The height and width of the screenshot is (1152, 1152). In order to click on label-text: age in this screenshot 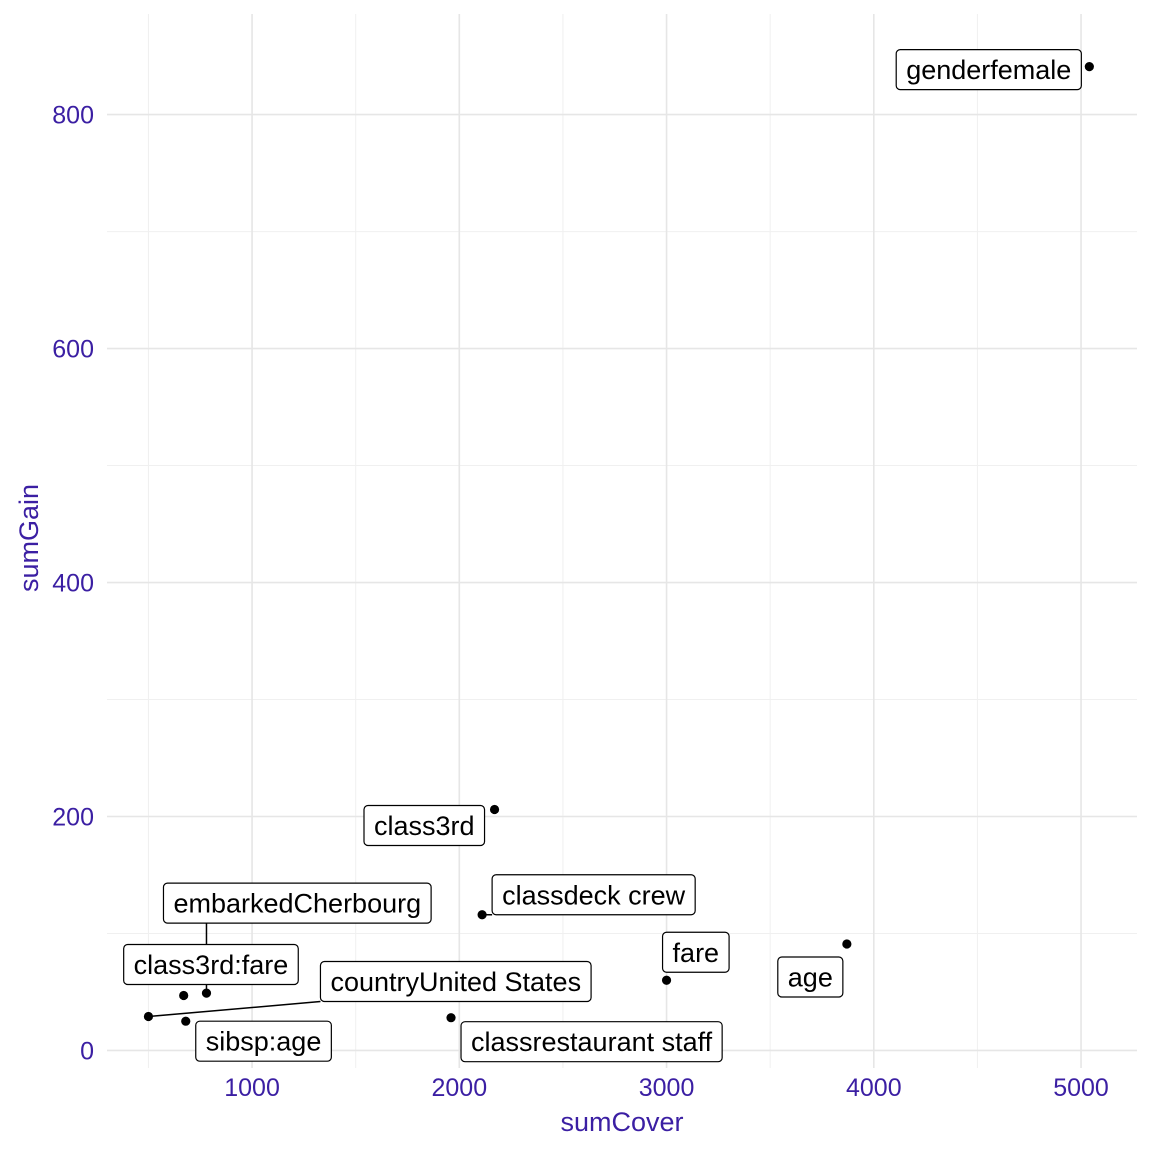, I will do `click(810, 978)`.